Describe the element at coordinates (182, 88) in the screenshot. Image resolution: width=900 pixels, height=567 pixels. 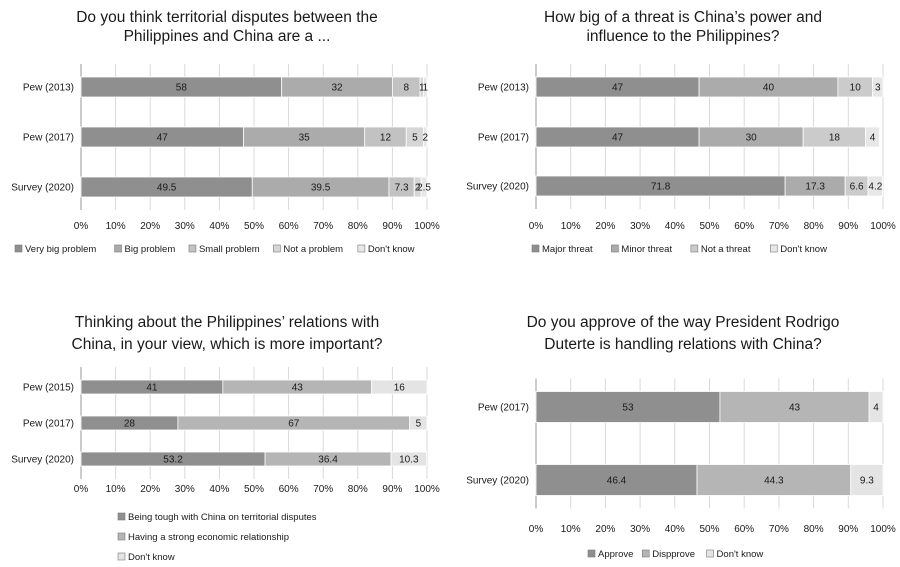
I see `data-label: 58` at that location.